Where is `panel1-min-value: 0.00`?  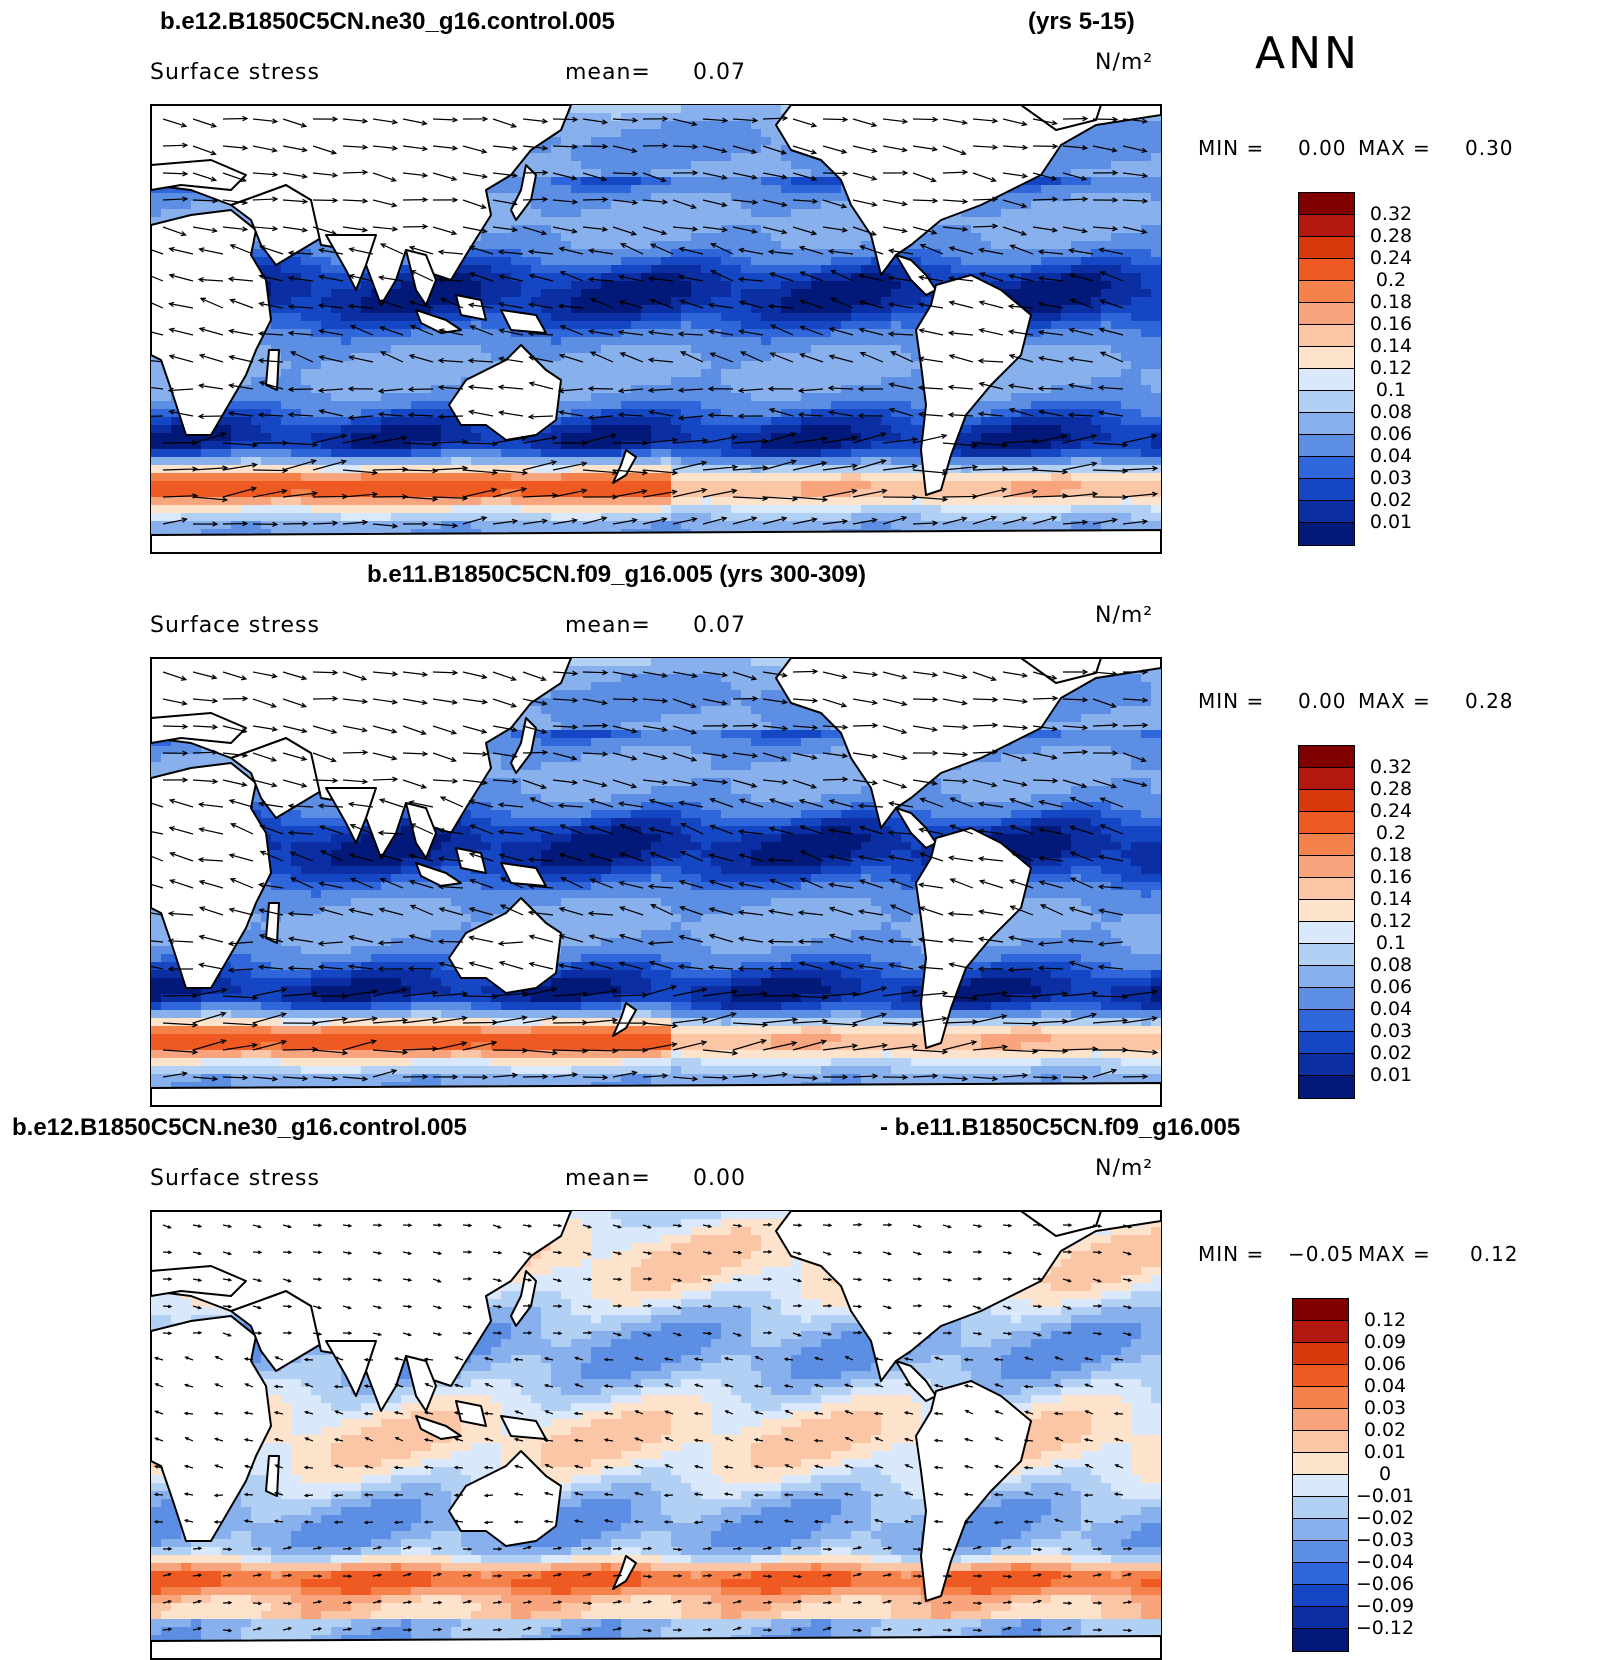
panel1-min-value: 0.00 is located at coordinates (1322, 148).